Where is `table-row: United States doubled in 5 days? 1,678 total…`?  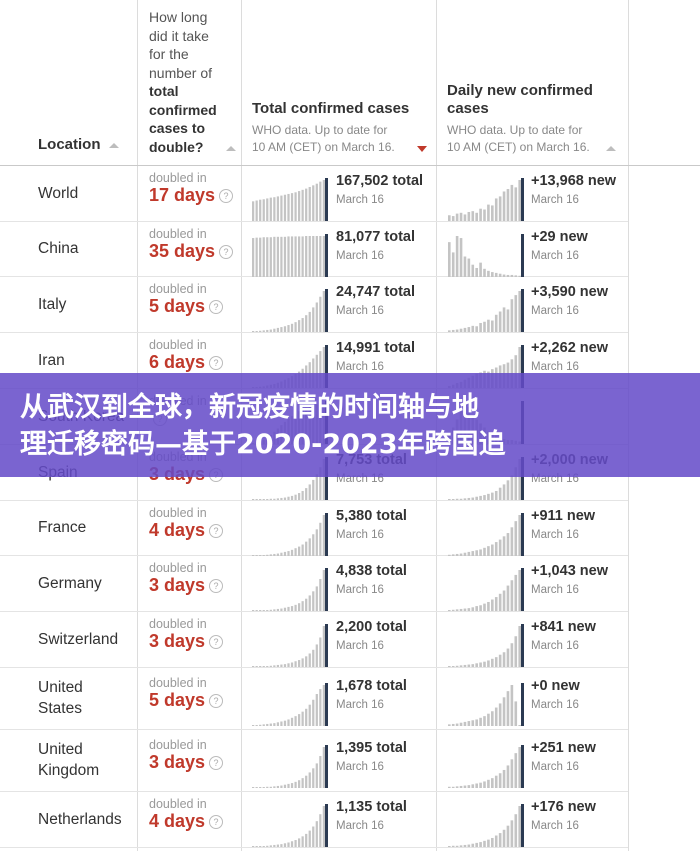 table-row: United States doubled in 5 days? 1,678 total… is located at coordinates (314, 698).